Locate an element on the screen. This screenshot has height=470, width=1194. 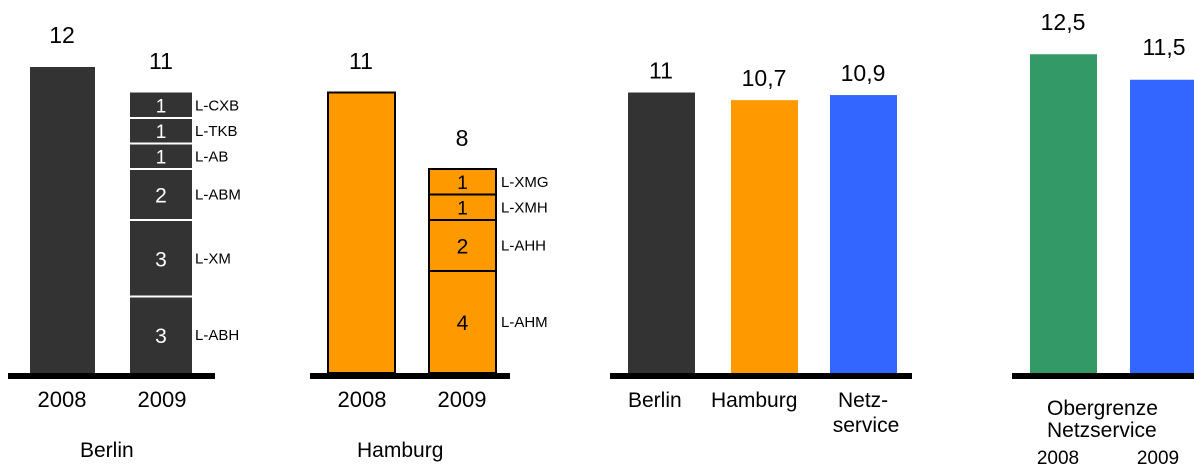
comparison-value-netzservice: 10,9 is located at coordinates (863, 73).